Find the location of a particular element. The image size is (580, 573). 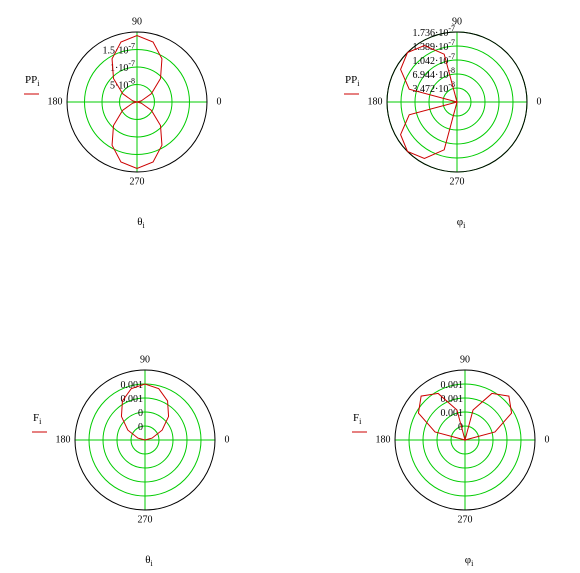

r-tick-label: 1.042·10⁻⁷ is located at coordinates (433, 59).